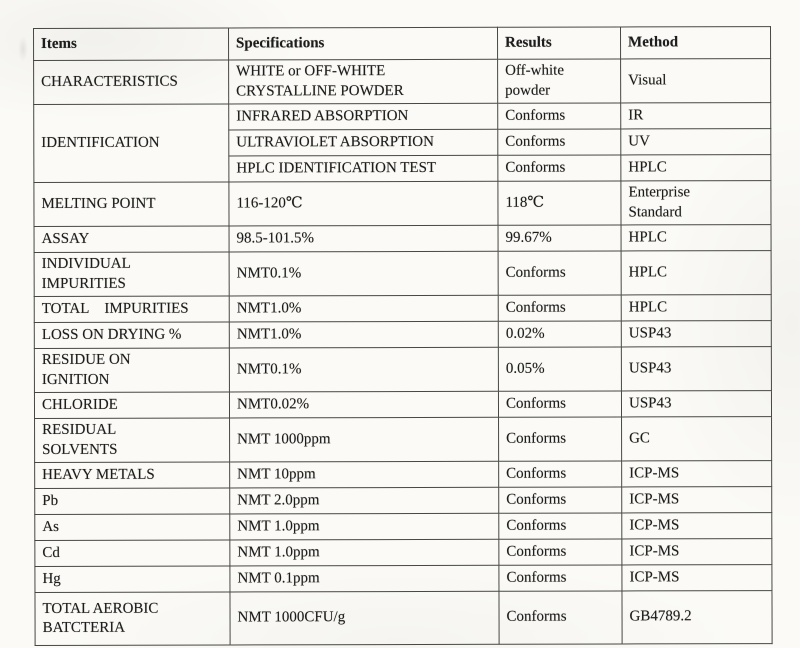 The image size is (800, 648). I want to click on table-cell: LOSS ON DRYING %, so click(132, 335).